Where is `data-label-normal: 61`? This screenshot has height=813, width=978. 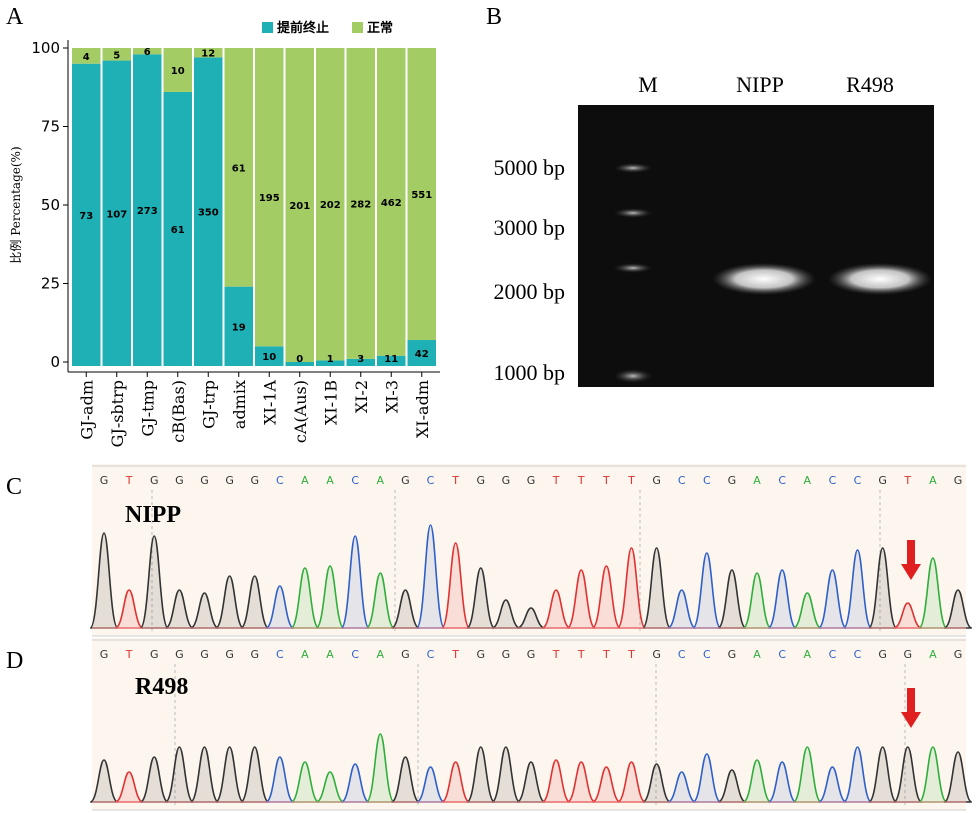
data-label-normal: 61 is located at coordinates (239, 168).